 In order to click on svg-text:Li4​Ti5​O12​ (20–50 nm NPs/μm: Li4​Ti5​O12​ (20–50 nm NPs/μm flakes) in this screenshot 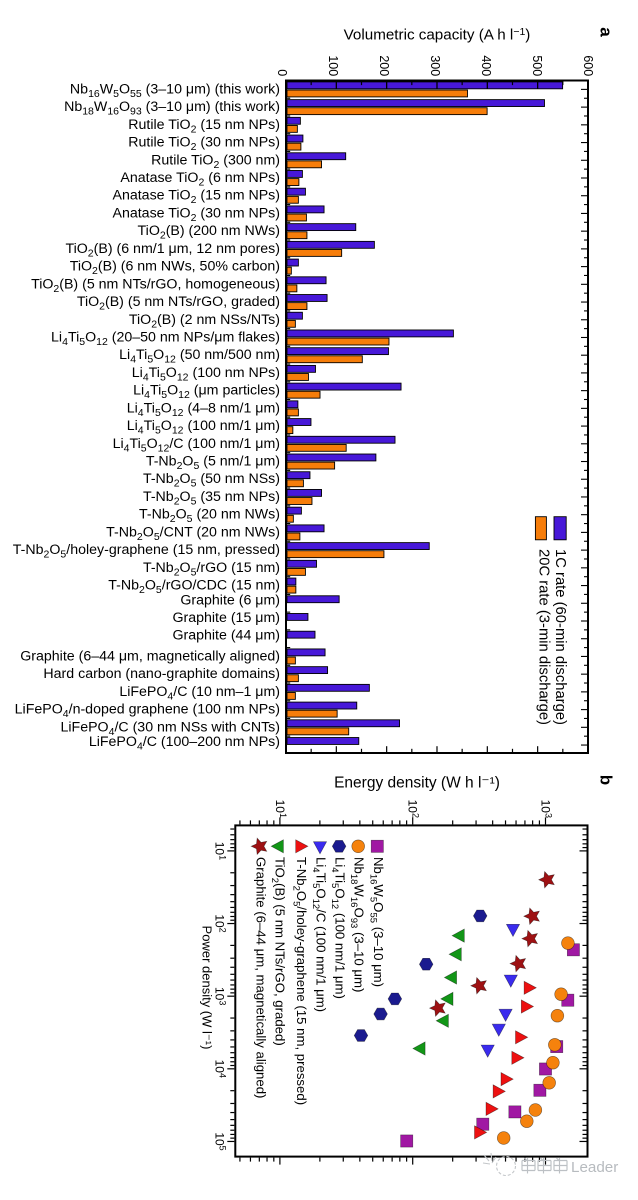, I will do `click(165, 339)`.